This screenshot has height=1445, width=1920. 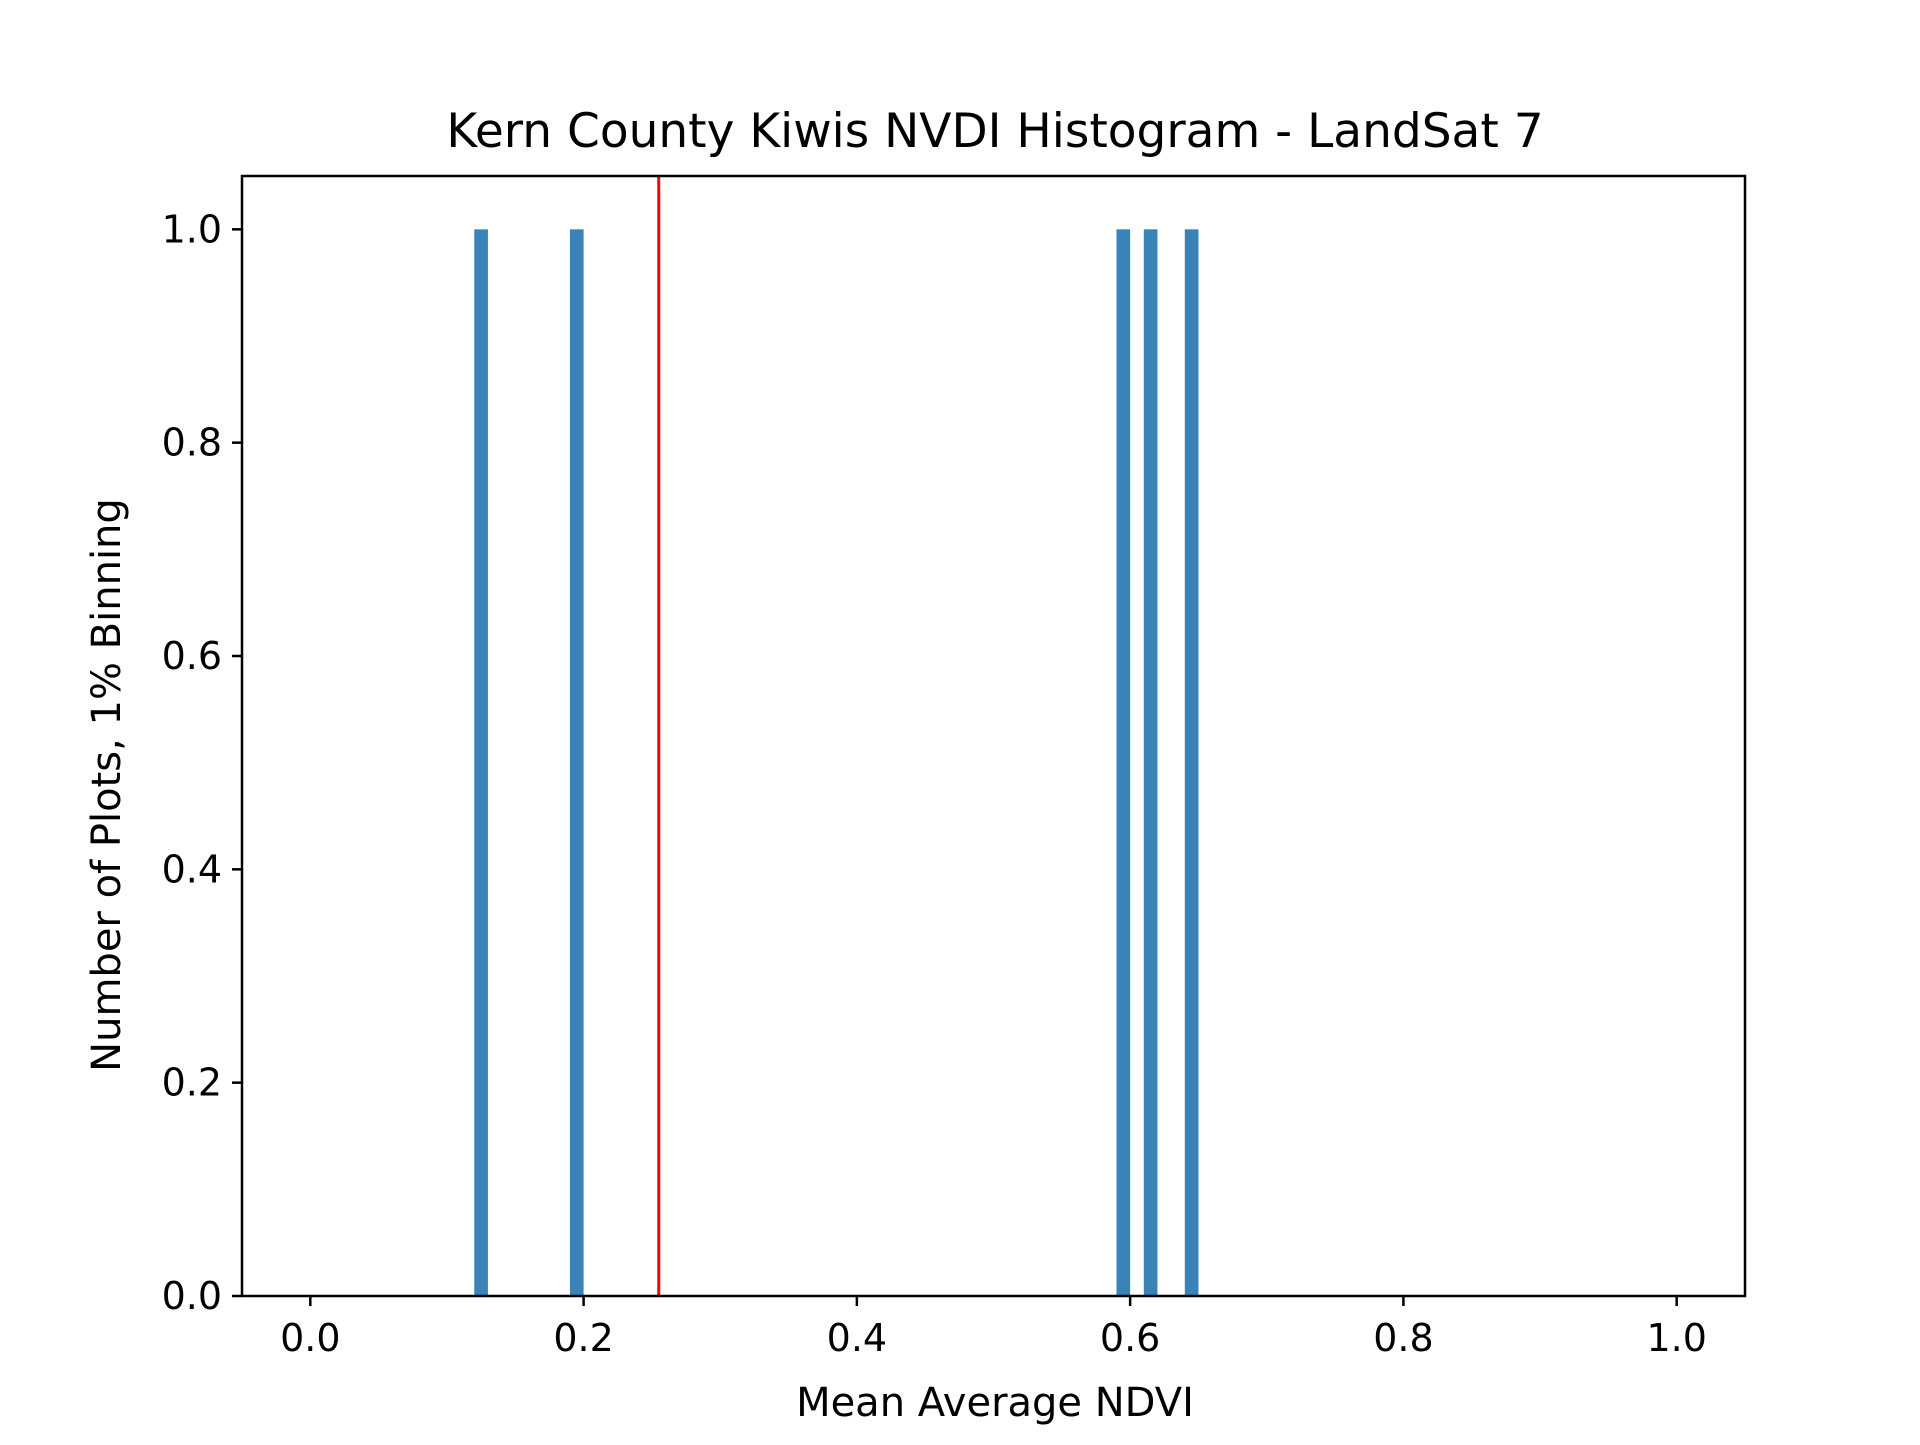 What do you see at coordinates (192, 1296) in the screenshot?
I see `y-tick-label-0: 0.0` at bounding box center [192, 1296].